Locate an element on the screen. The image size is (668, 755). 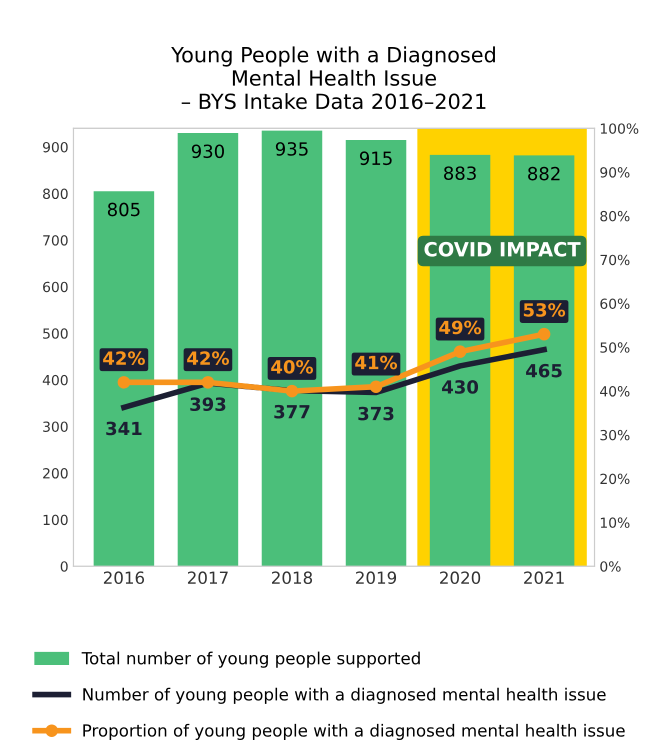
y-tick-label: 700 is located at coordinates (55, 240).